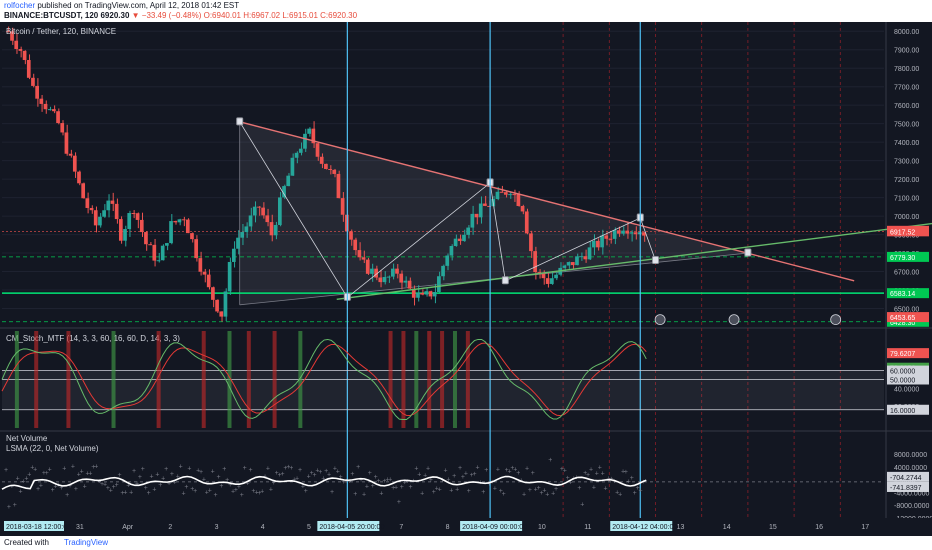 This screenshot has width=932, height=550. Describe the element at coordinates (906, 478) in the screenshot. I see `volume-value-text: -704.2744` at that location.